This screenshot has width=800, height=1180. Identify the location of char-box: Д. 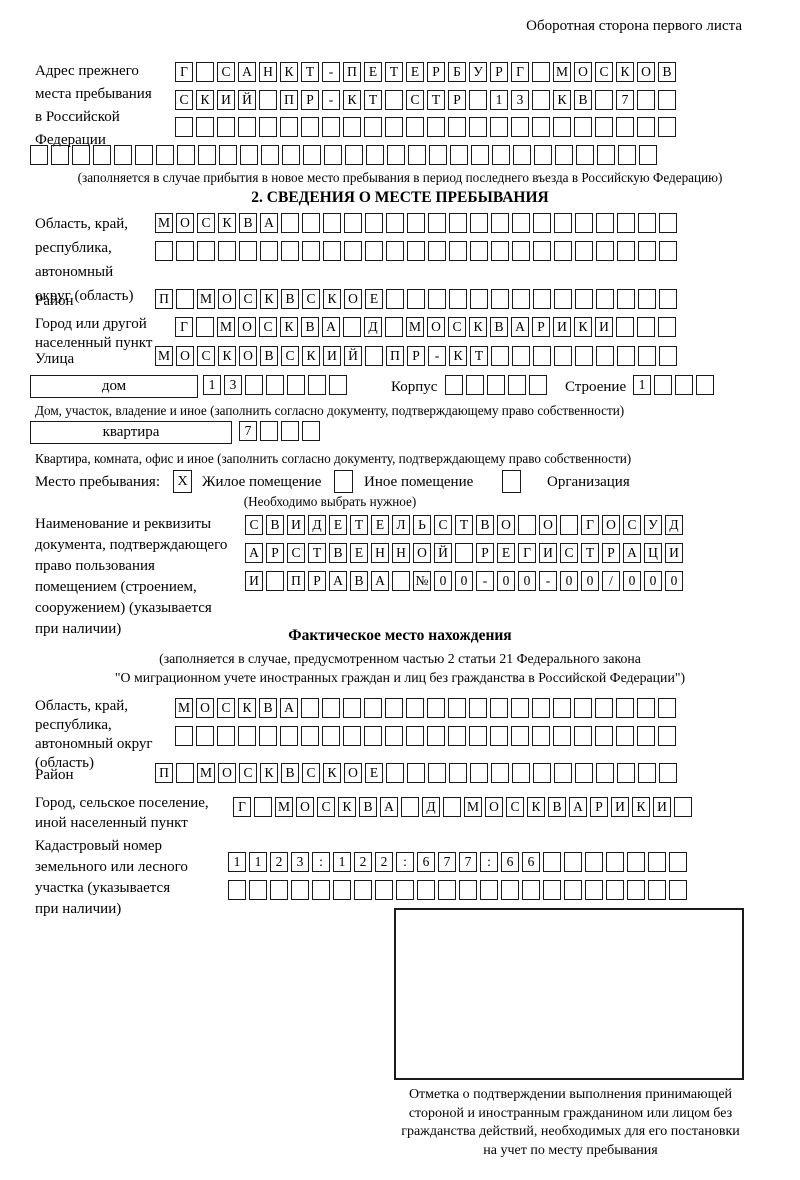
(431, 807).